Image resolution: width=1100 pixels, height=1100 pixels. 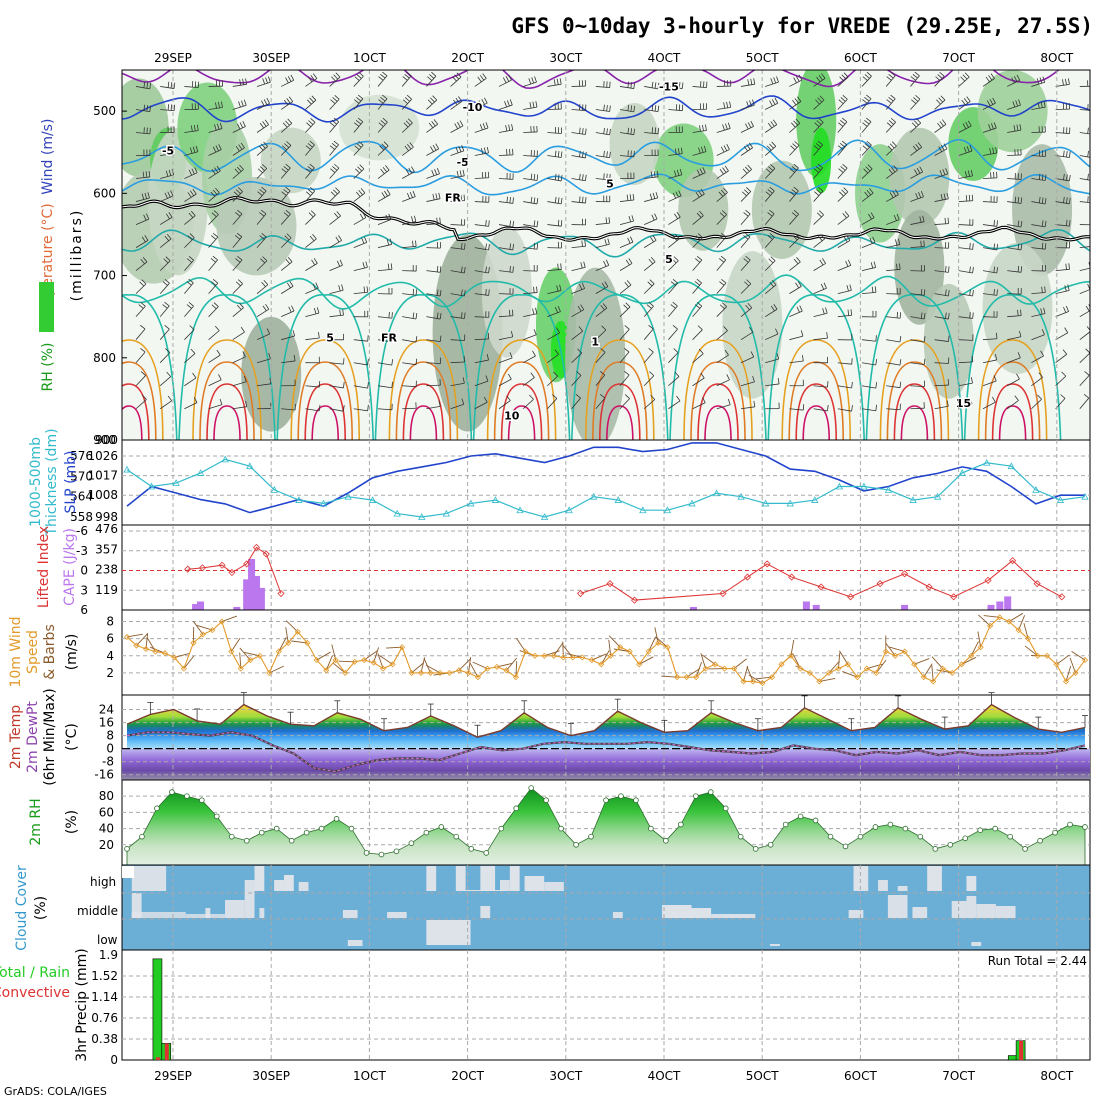 I want to click on cloud-row-low: low, so click(x=107, y=940).